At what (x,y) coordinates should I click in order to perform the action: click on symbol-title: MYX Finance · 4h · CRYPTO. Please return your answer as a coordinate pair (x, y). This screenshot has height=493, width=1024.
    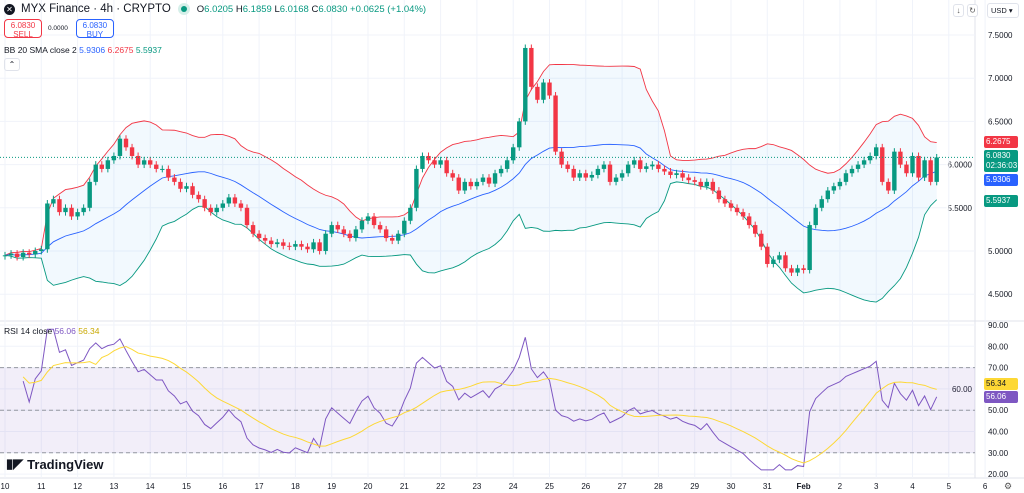
    Looking at the image, I should click on (96, 9).